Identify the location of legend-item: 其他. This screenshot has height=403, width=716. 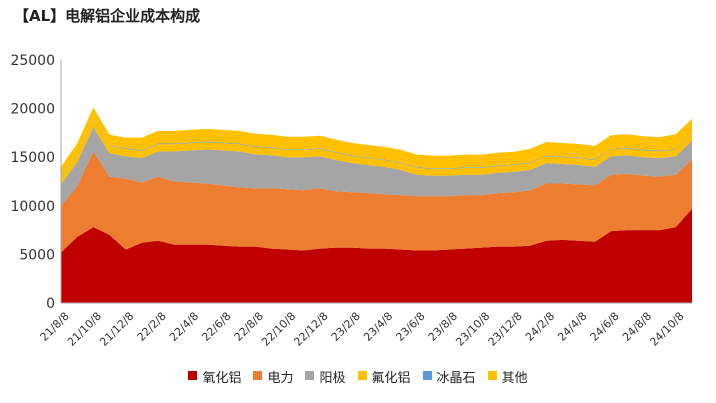
(507, 376).